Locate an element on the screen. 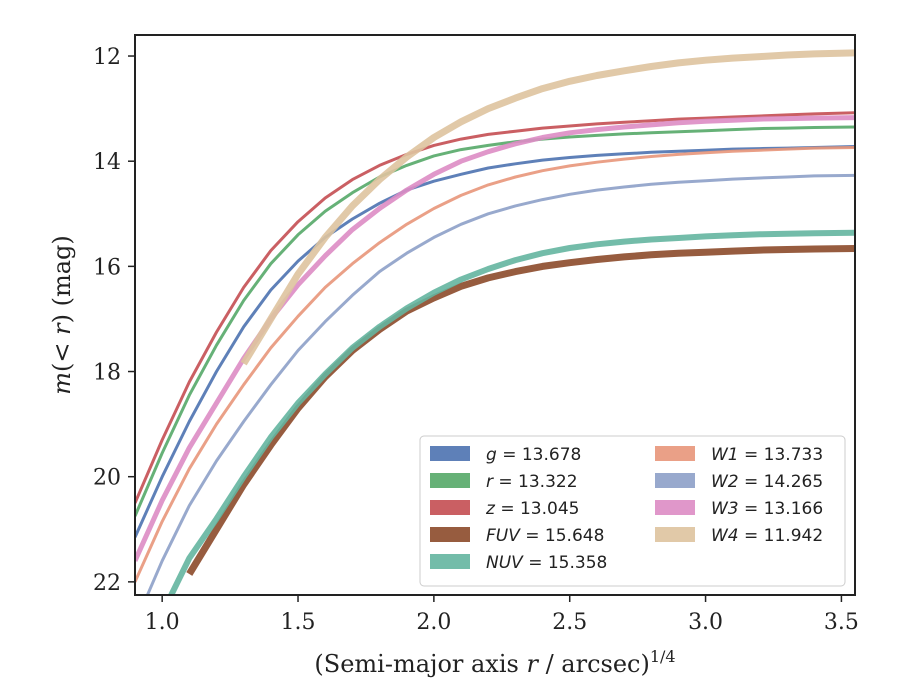  legend-label: FUV = 15.648 is located at coordinates (545, 536).